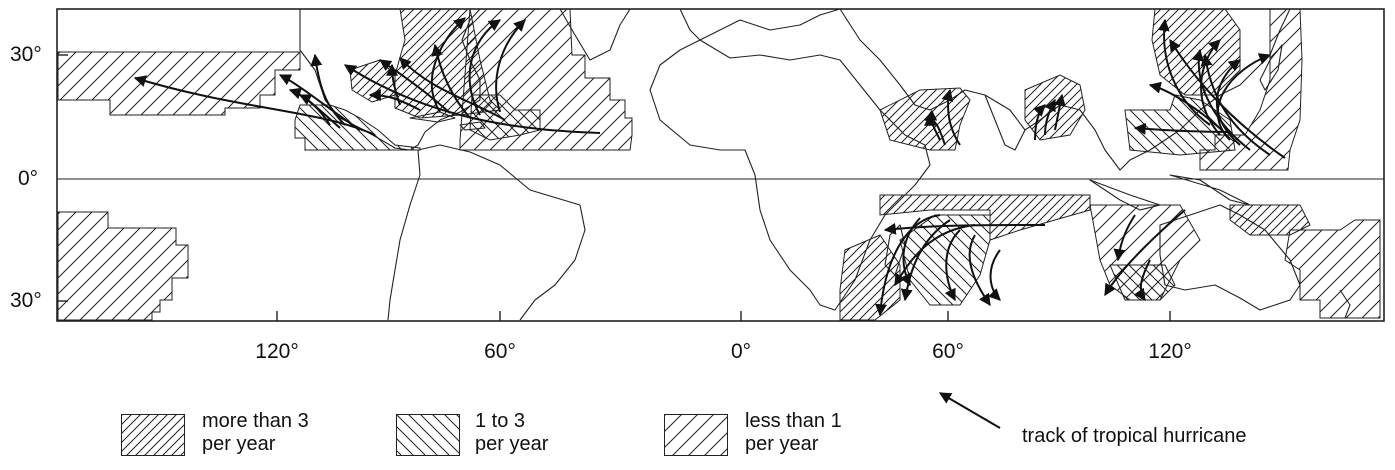 This screenshot has height=470, width=1395. Describe the element at coordinates (969, 410) in the screenshot. I see `legend-track-arrow` at that location.